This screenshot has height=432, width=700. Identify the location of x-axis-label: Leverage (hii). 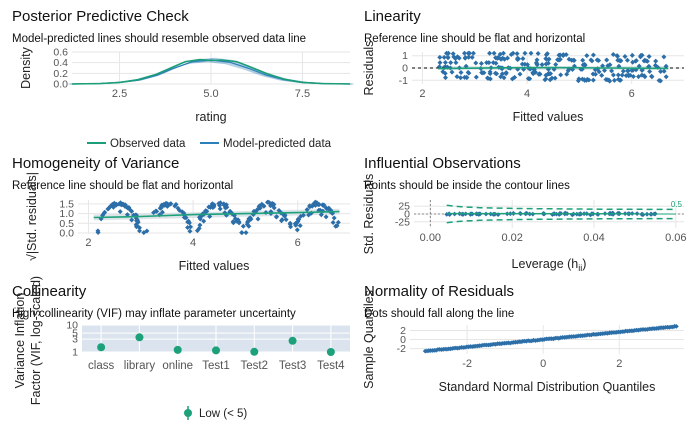
(549, 265).